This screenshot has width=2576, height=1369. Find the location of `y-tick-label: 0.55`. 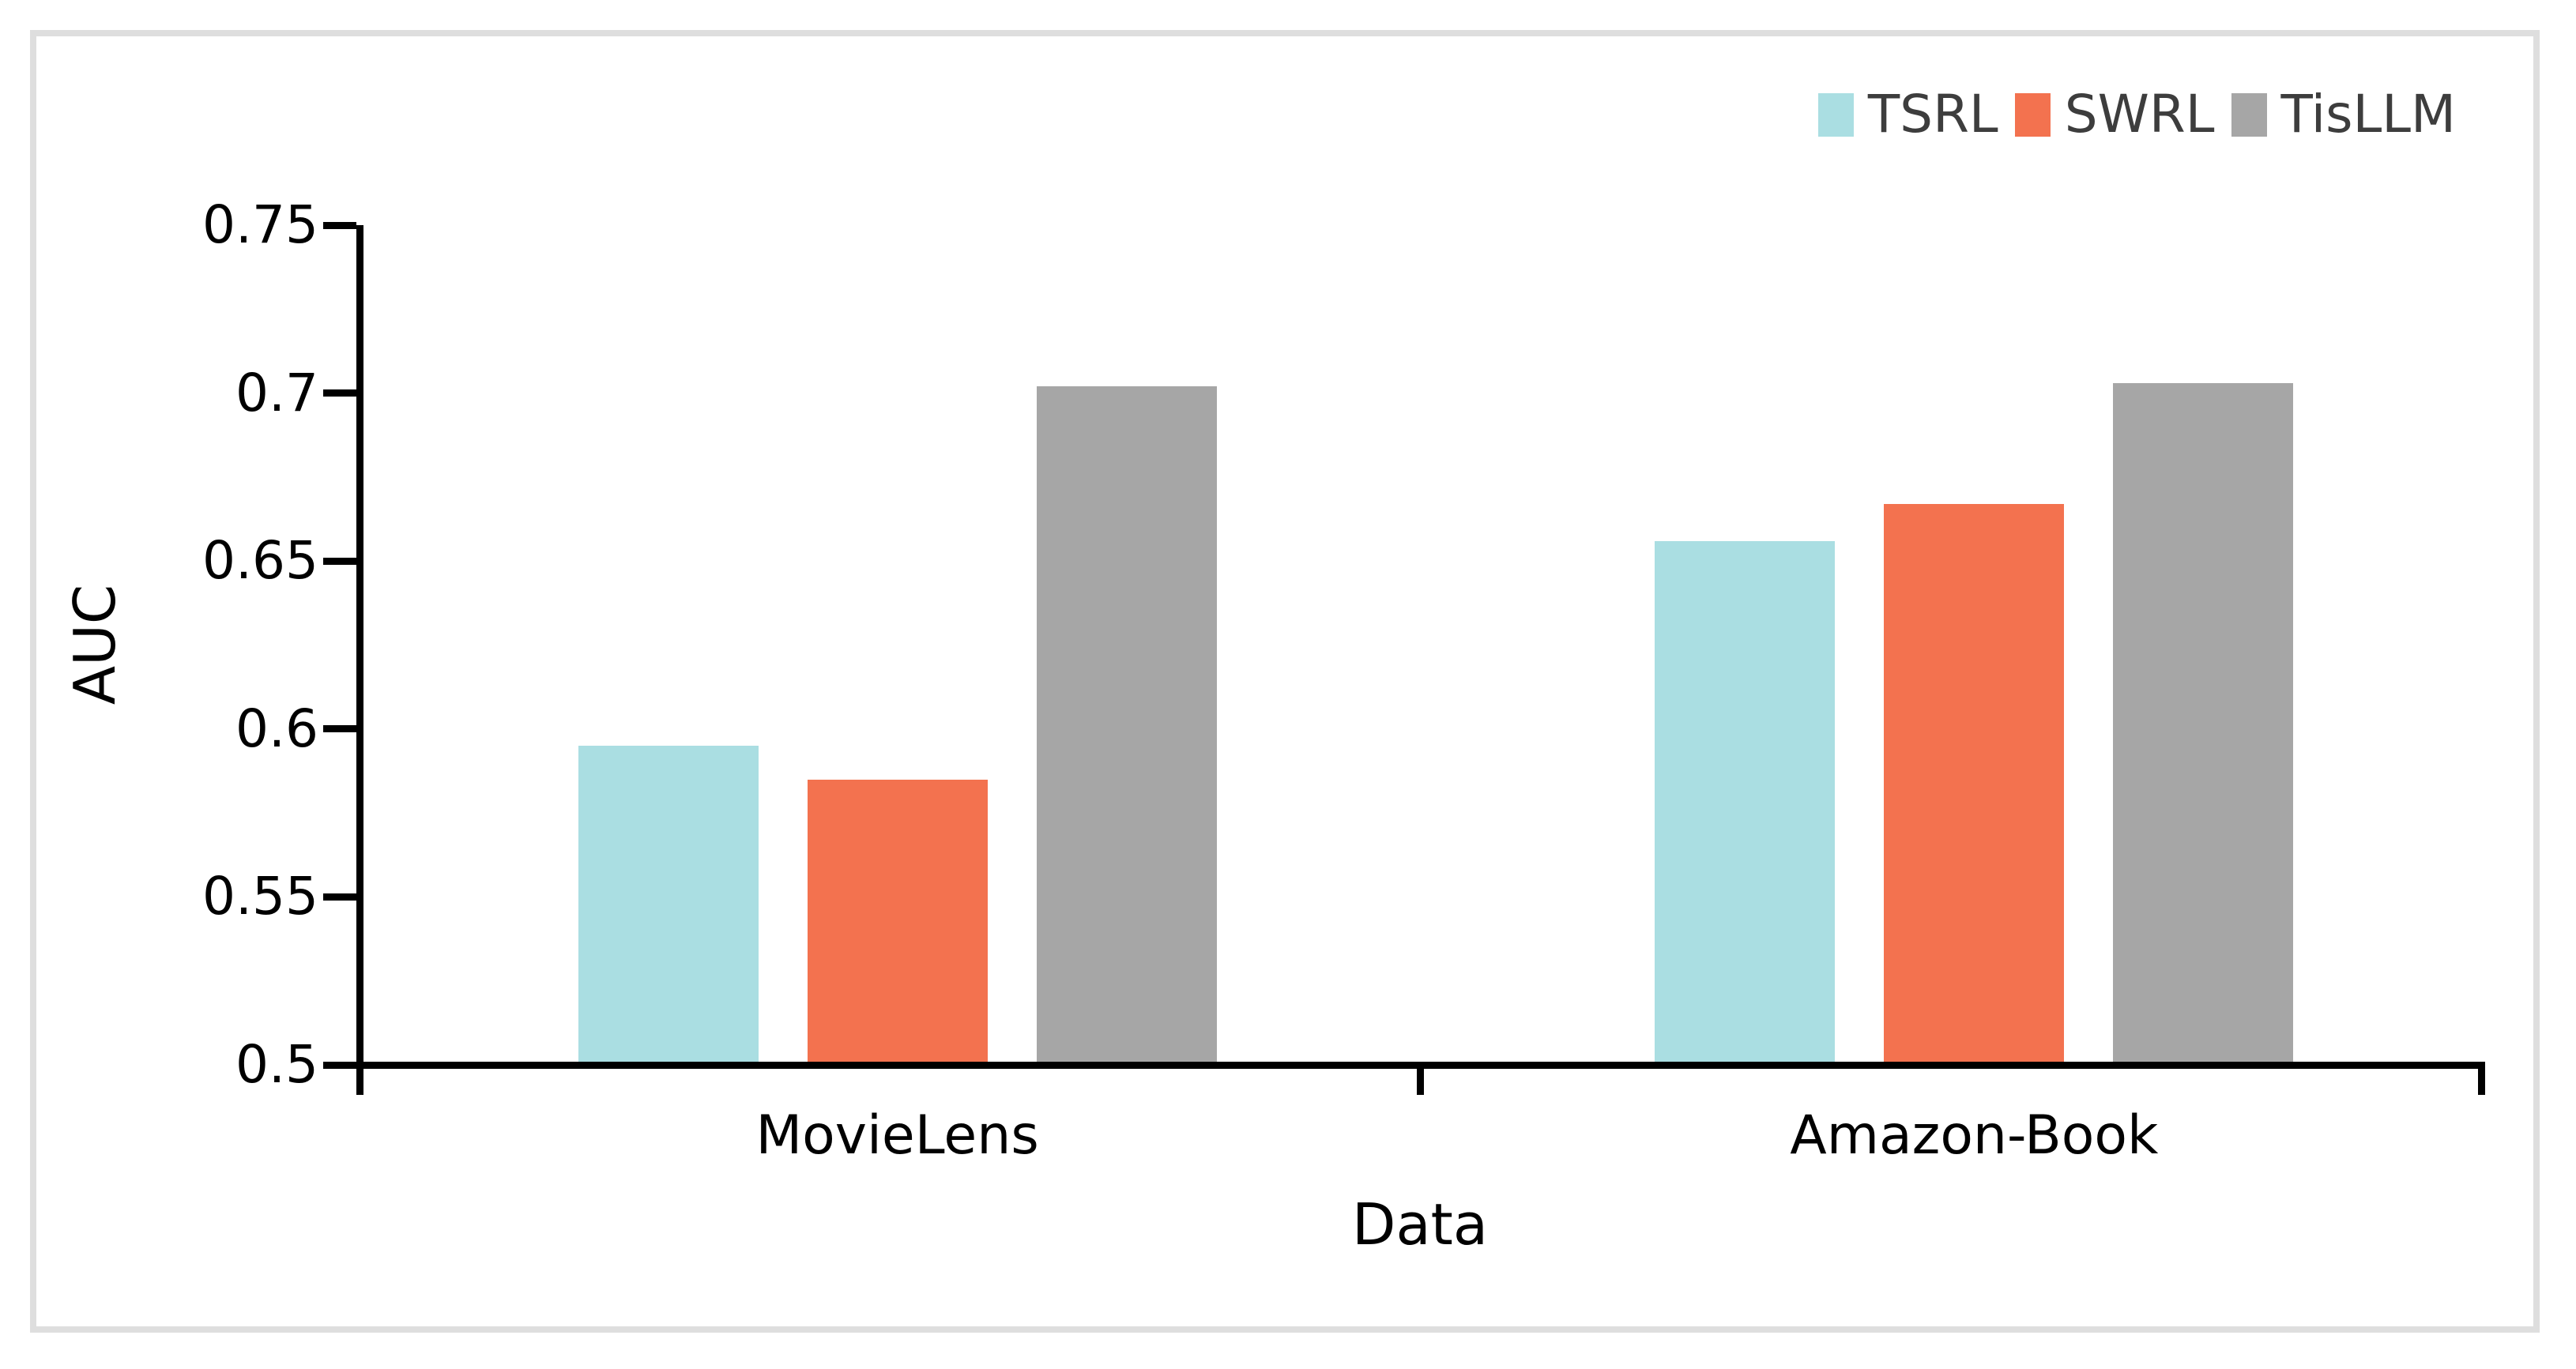

y-tick-label: 0.55 is located at coordinates (260, 897).